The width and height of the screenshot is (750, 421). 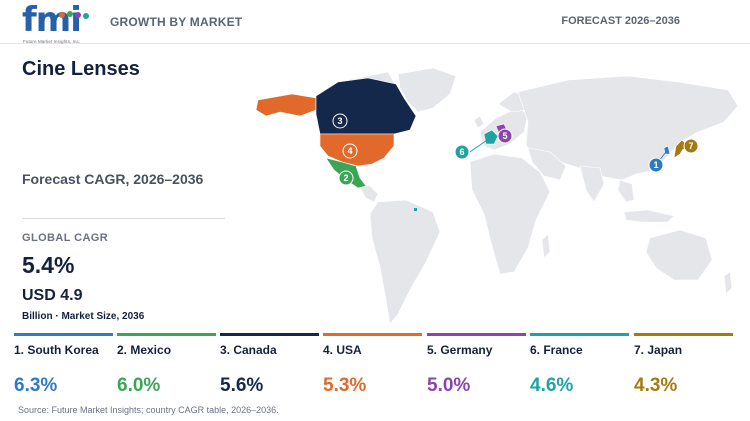 I want to click on card-country-name: 3. Canada, so click(x=248, y=350).